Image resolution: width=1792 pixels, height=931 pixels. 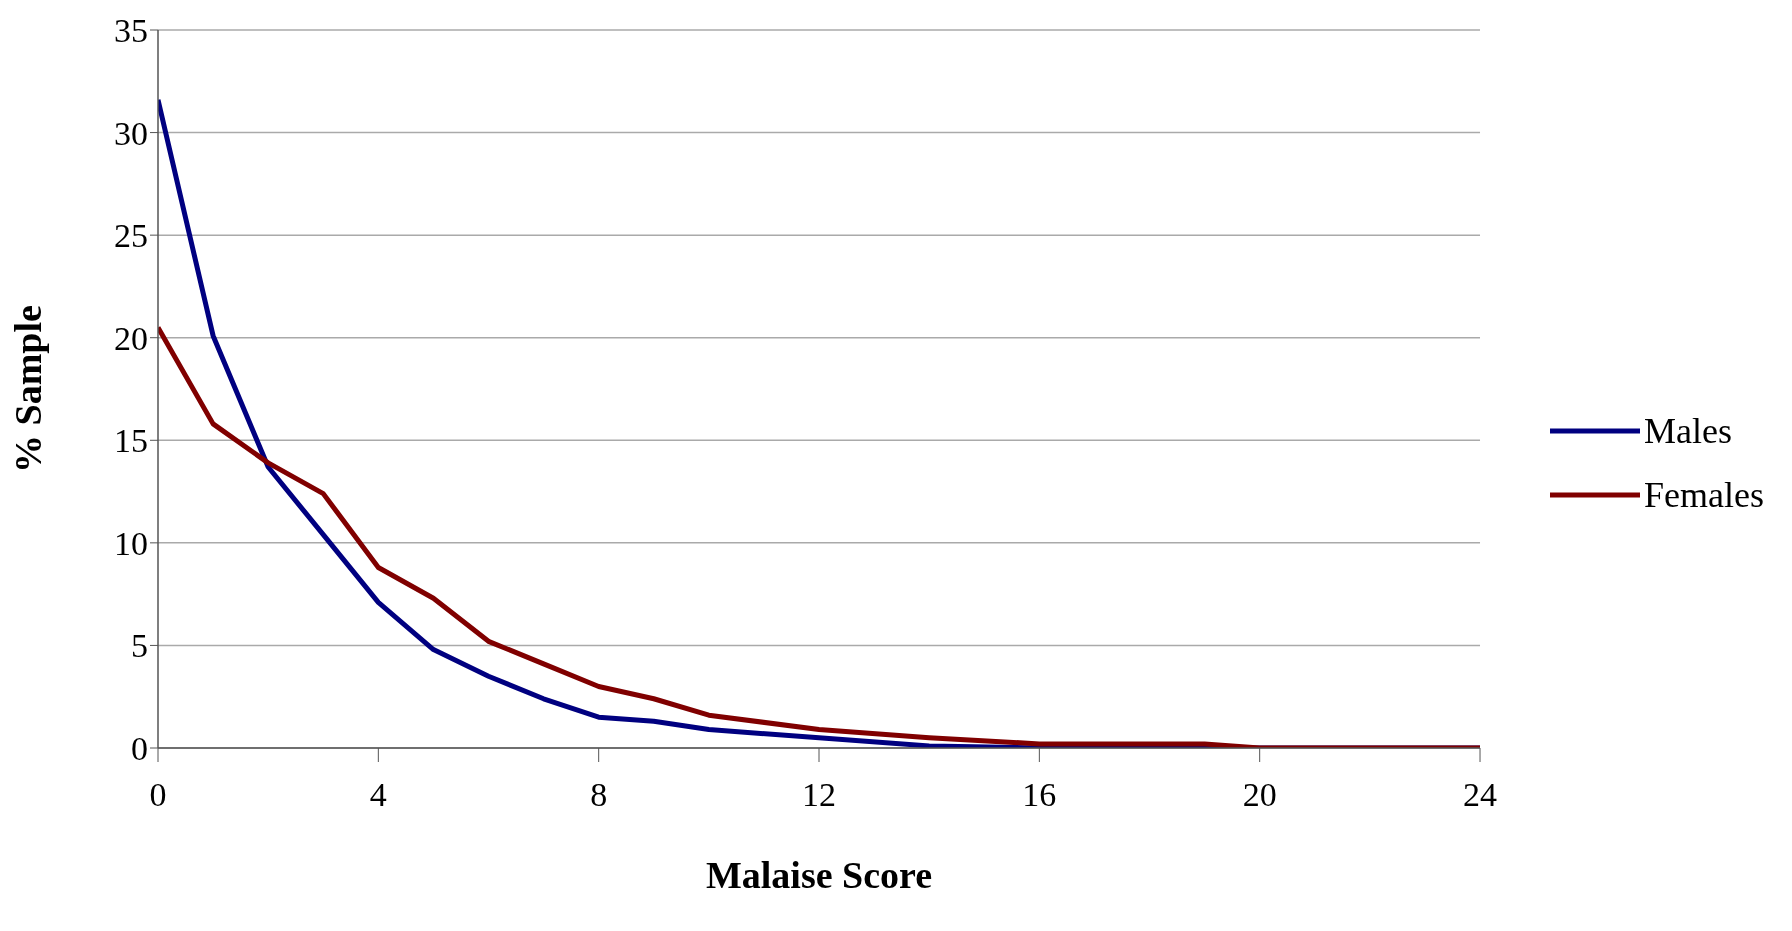 What do you see at coordinates (131, 441) in the screenshot?
I see `y-tick-label: 15` at bounding box center [131, 441].